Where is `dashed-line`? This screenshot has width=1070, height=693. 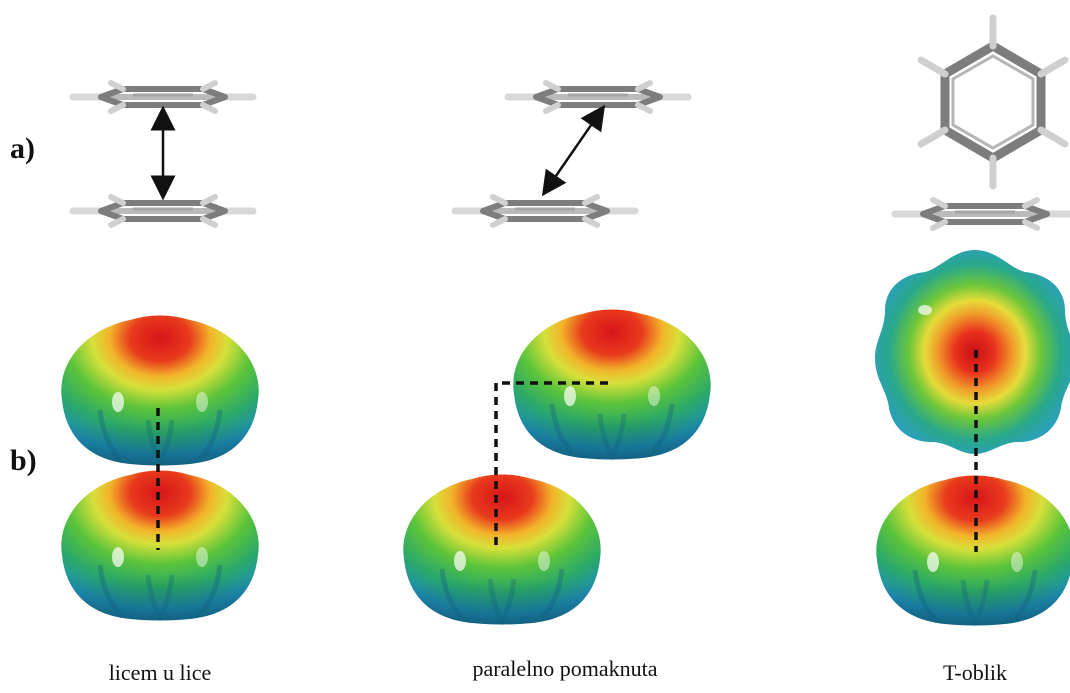
dashed-line is located at coordinates (553, 463).